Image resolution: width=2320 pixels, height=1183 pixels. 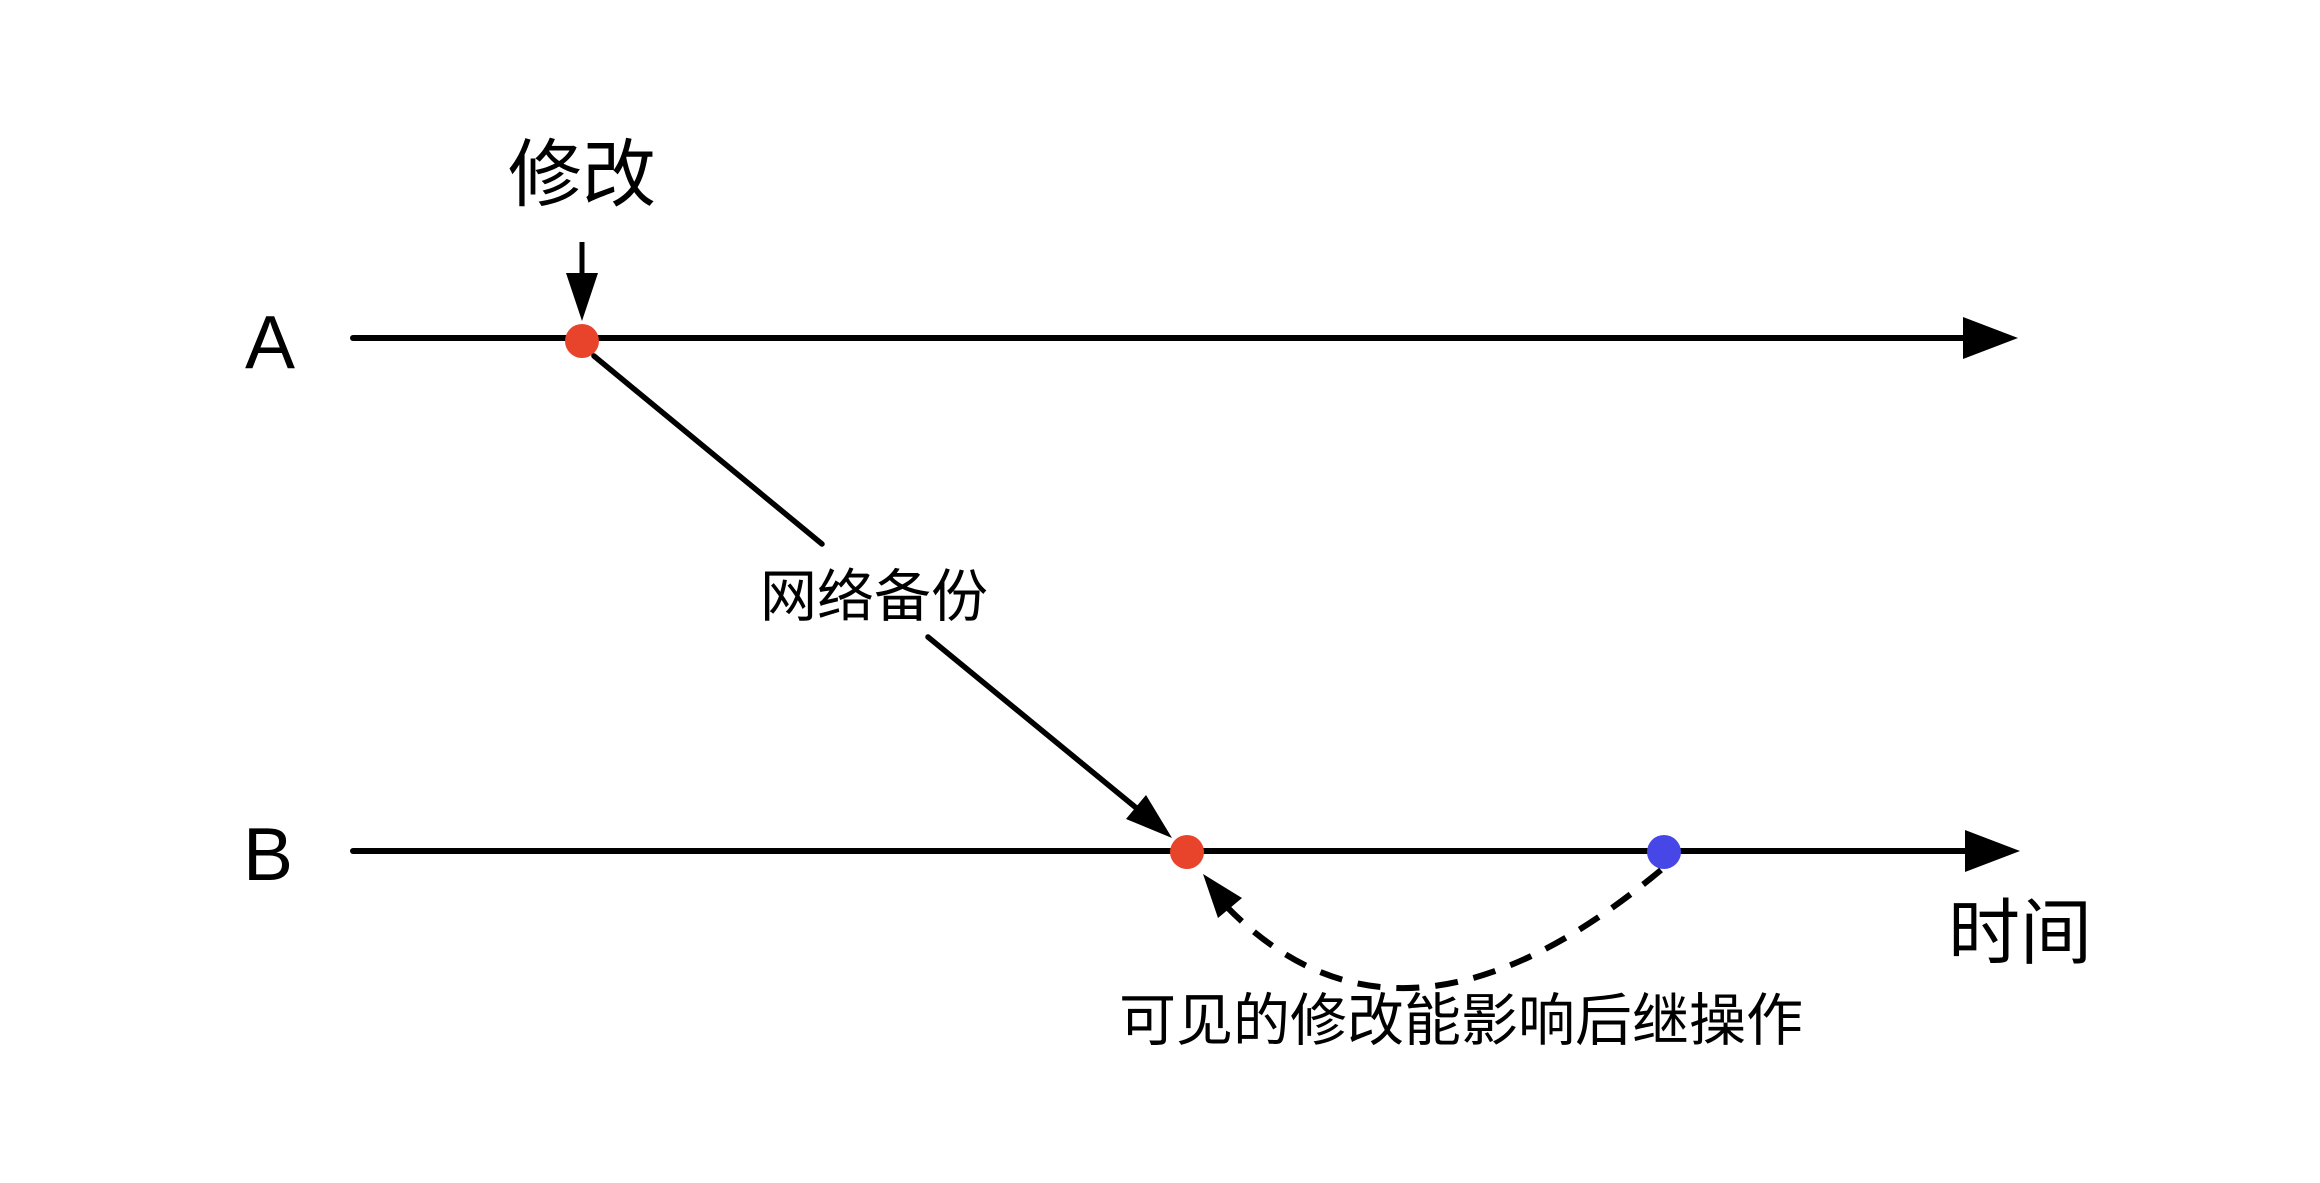 I want to click on network-backup-edge: 网络备份, so click(x=881, y=595).